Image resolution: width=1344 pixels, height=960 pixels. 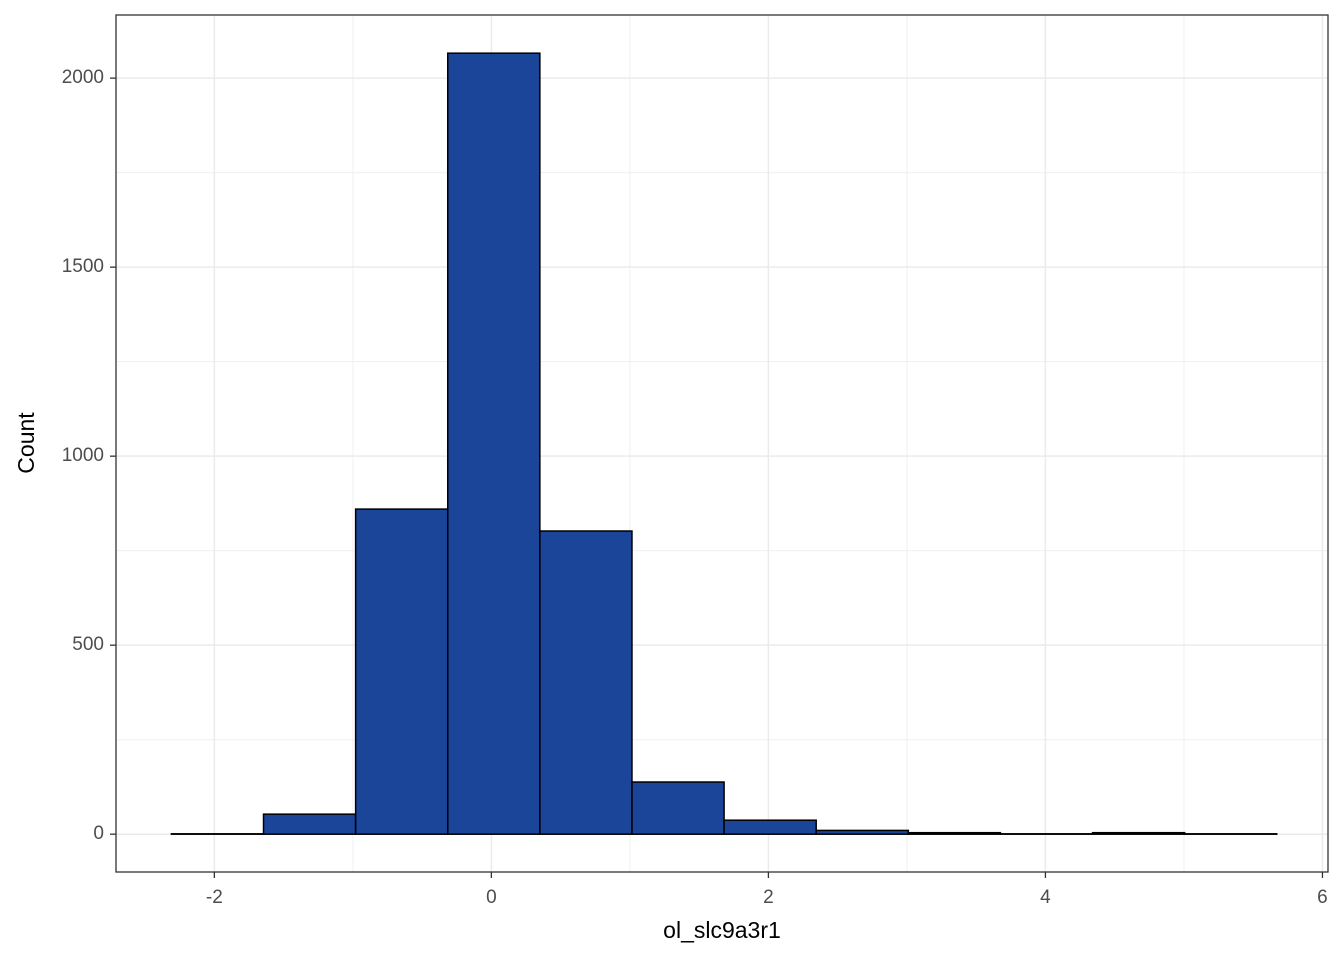 What do you see at coordinates (1045, 897) in the screenshot?
I see `x-tick-label: 4` at bounding box center [1045, 897].